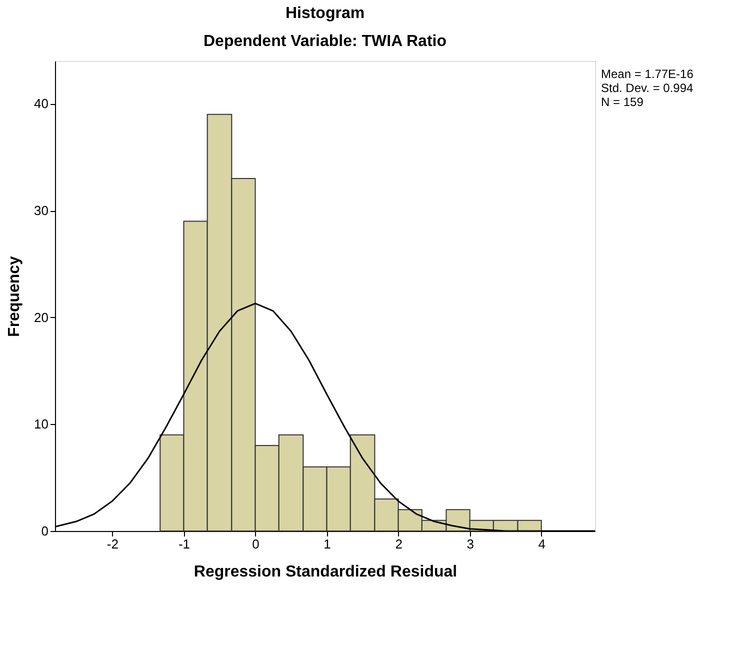 Image resolution: width=740 pixels, height=648 pixels. Describe the element at coordinates (112, 544) in the screenshot. I see `x-tick-label: -2` at that location.